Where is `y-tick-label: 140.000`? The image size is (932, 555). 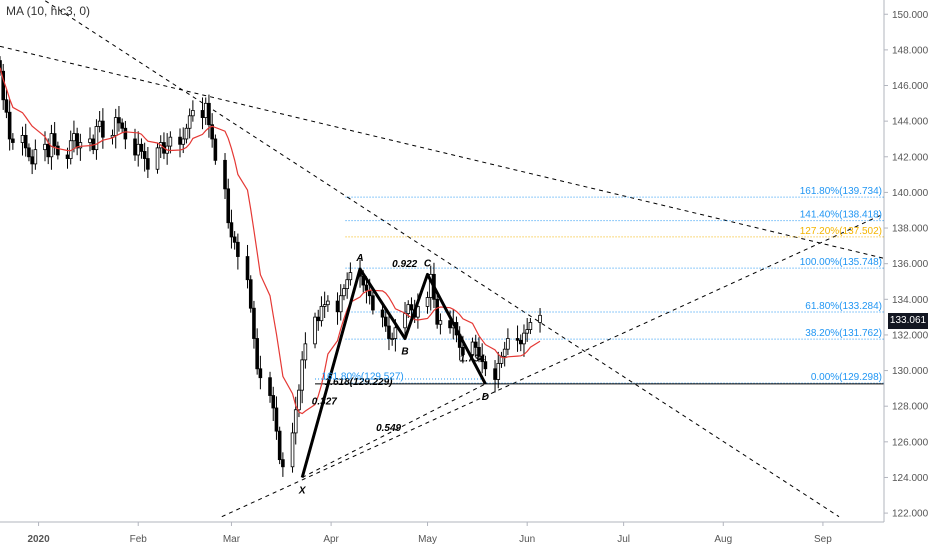
y-tick-label: 140.000 is located at coordinates (910, 193).